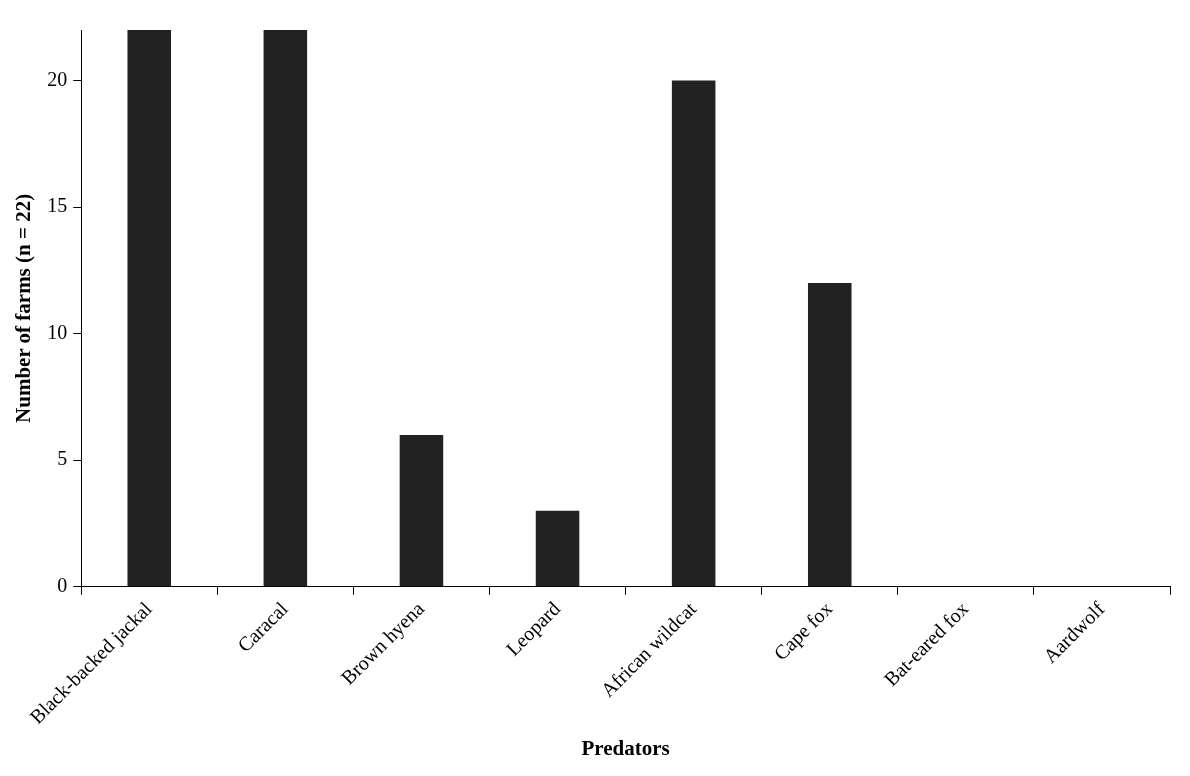 This screenshot has height=776, width=1190. What do you see at coordinates (57, 331) in the screenshot?
I see `y-tick-label: 10` at bounding box center [57, 331].